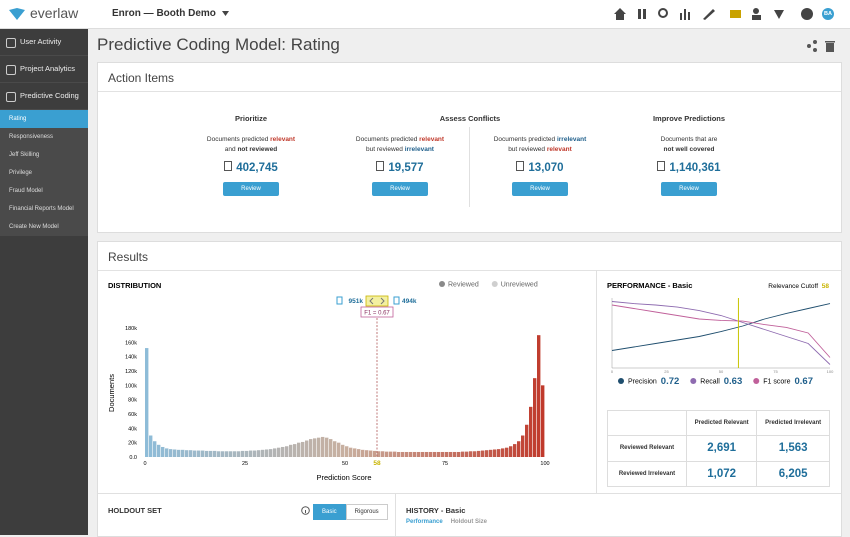 The width and height of the screenshot is (850, 537). Describe the element at coordinates (382, 301) in the screenshot. I see `arrow-right` at that location.